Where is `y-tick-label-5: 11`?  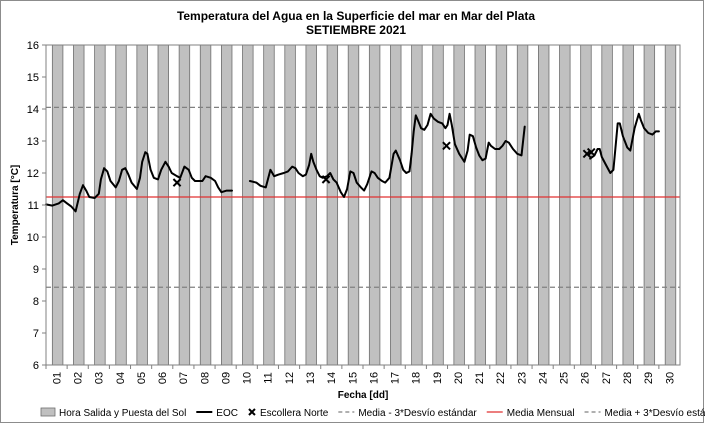 y-tick-label-5: 11 is located at coordinates (33, 206).